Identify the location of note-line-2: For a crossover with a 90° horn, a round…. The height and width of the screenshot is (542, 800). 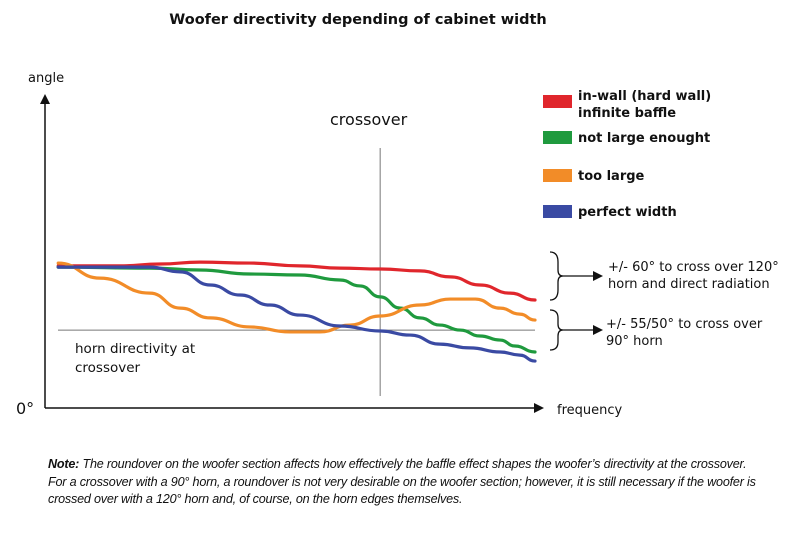
(402, 490).